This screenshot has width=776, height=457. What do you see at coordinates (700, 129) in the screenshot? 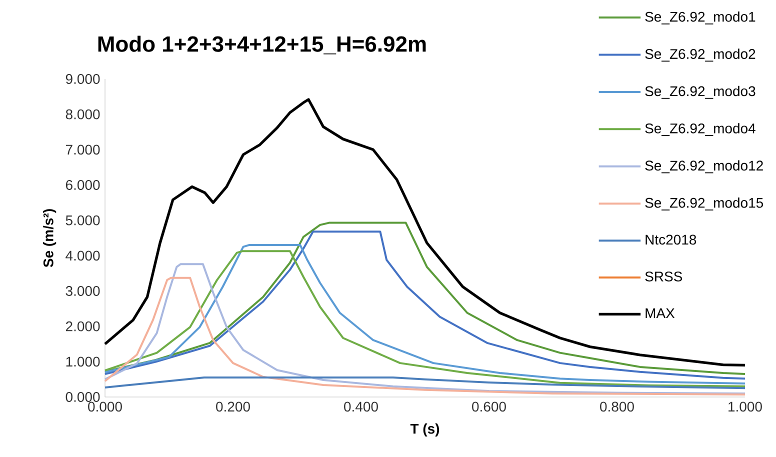
I see `legend-label: Se_Z6.92_modo4` at bounding box center [700, 129].